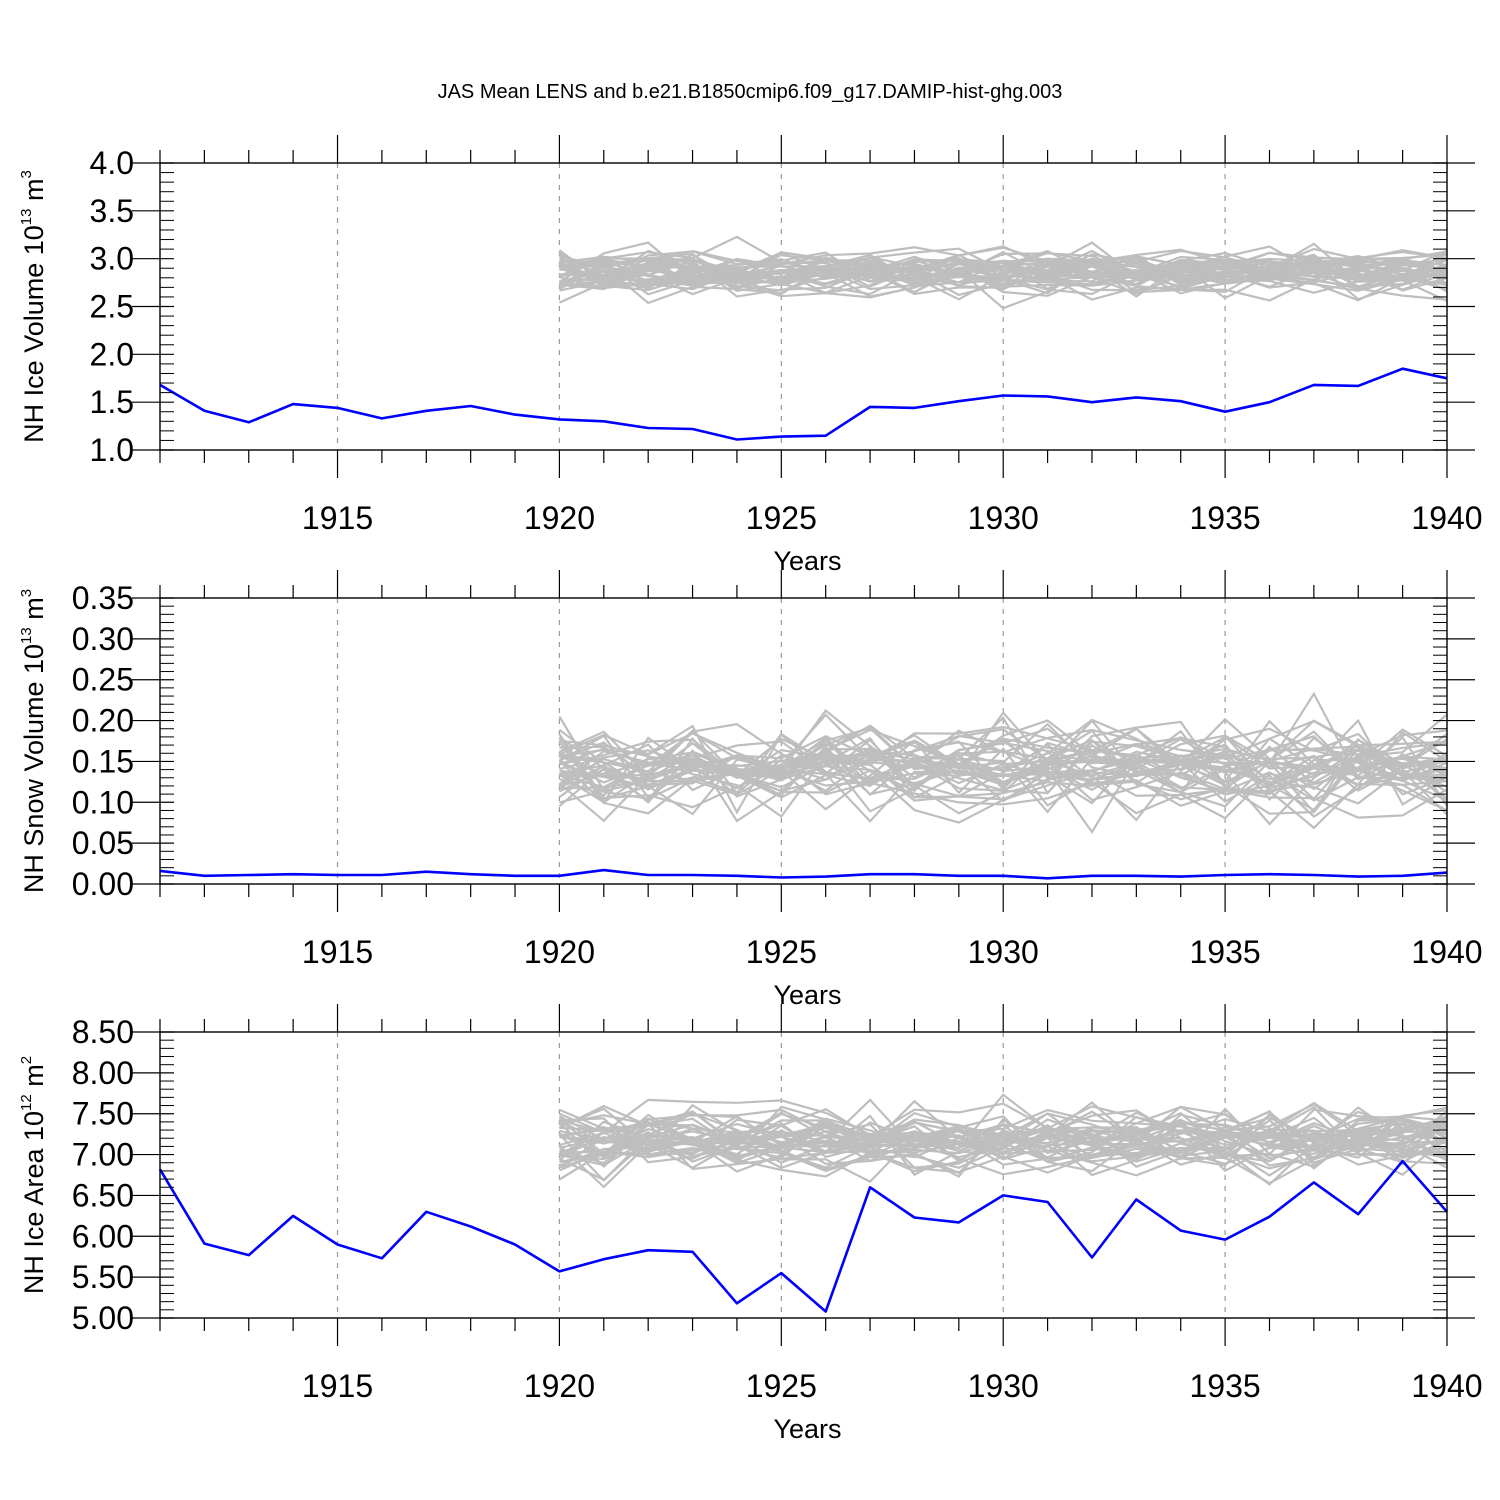 The image size is (1500, 1500). What do you see at coordinates (103, 843) in the screenshot?
I see `y-tick-label: 0.05` at bounding box center [103, 843].